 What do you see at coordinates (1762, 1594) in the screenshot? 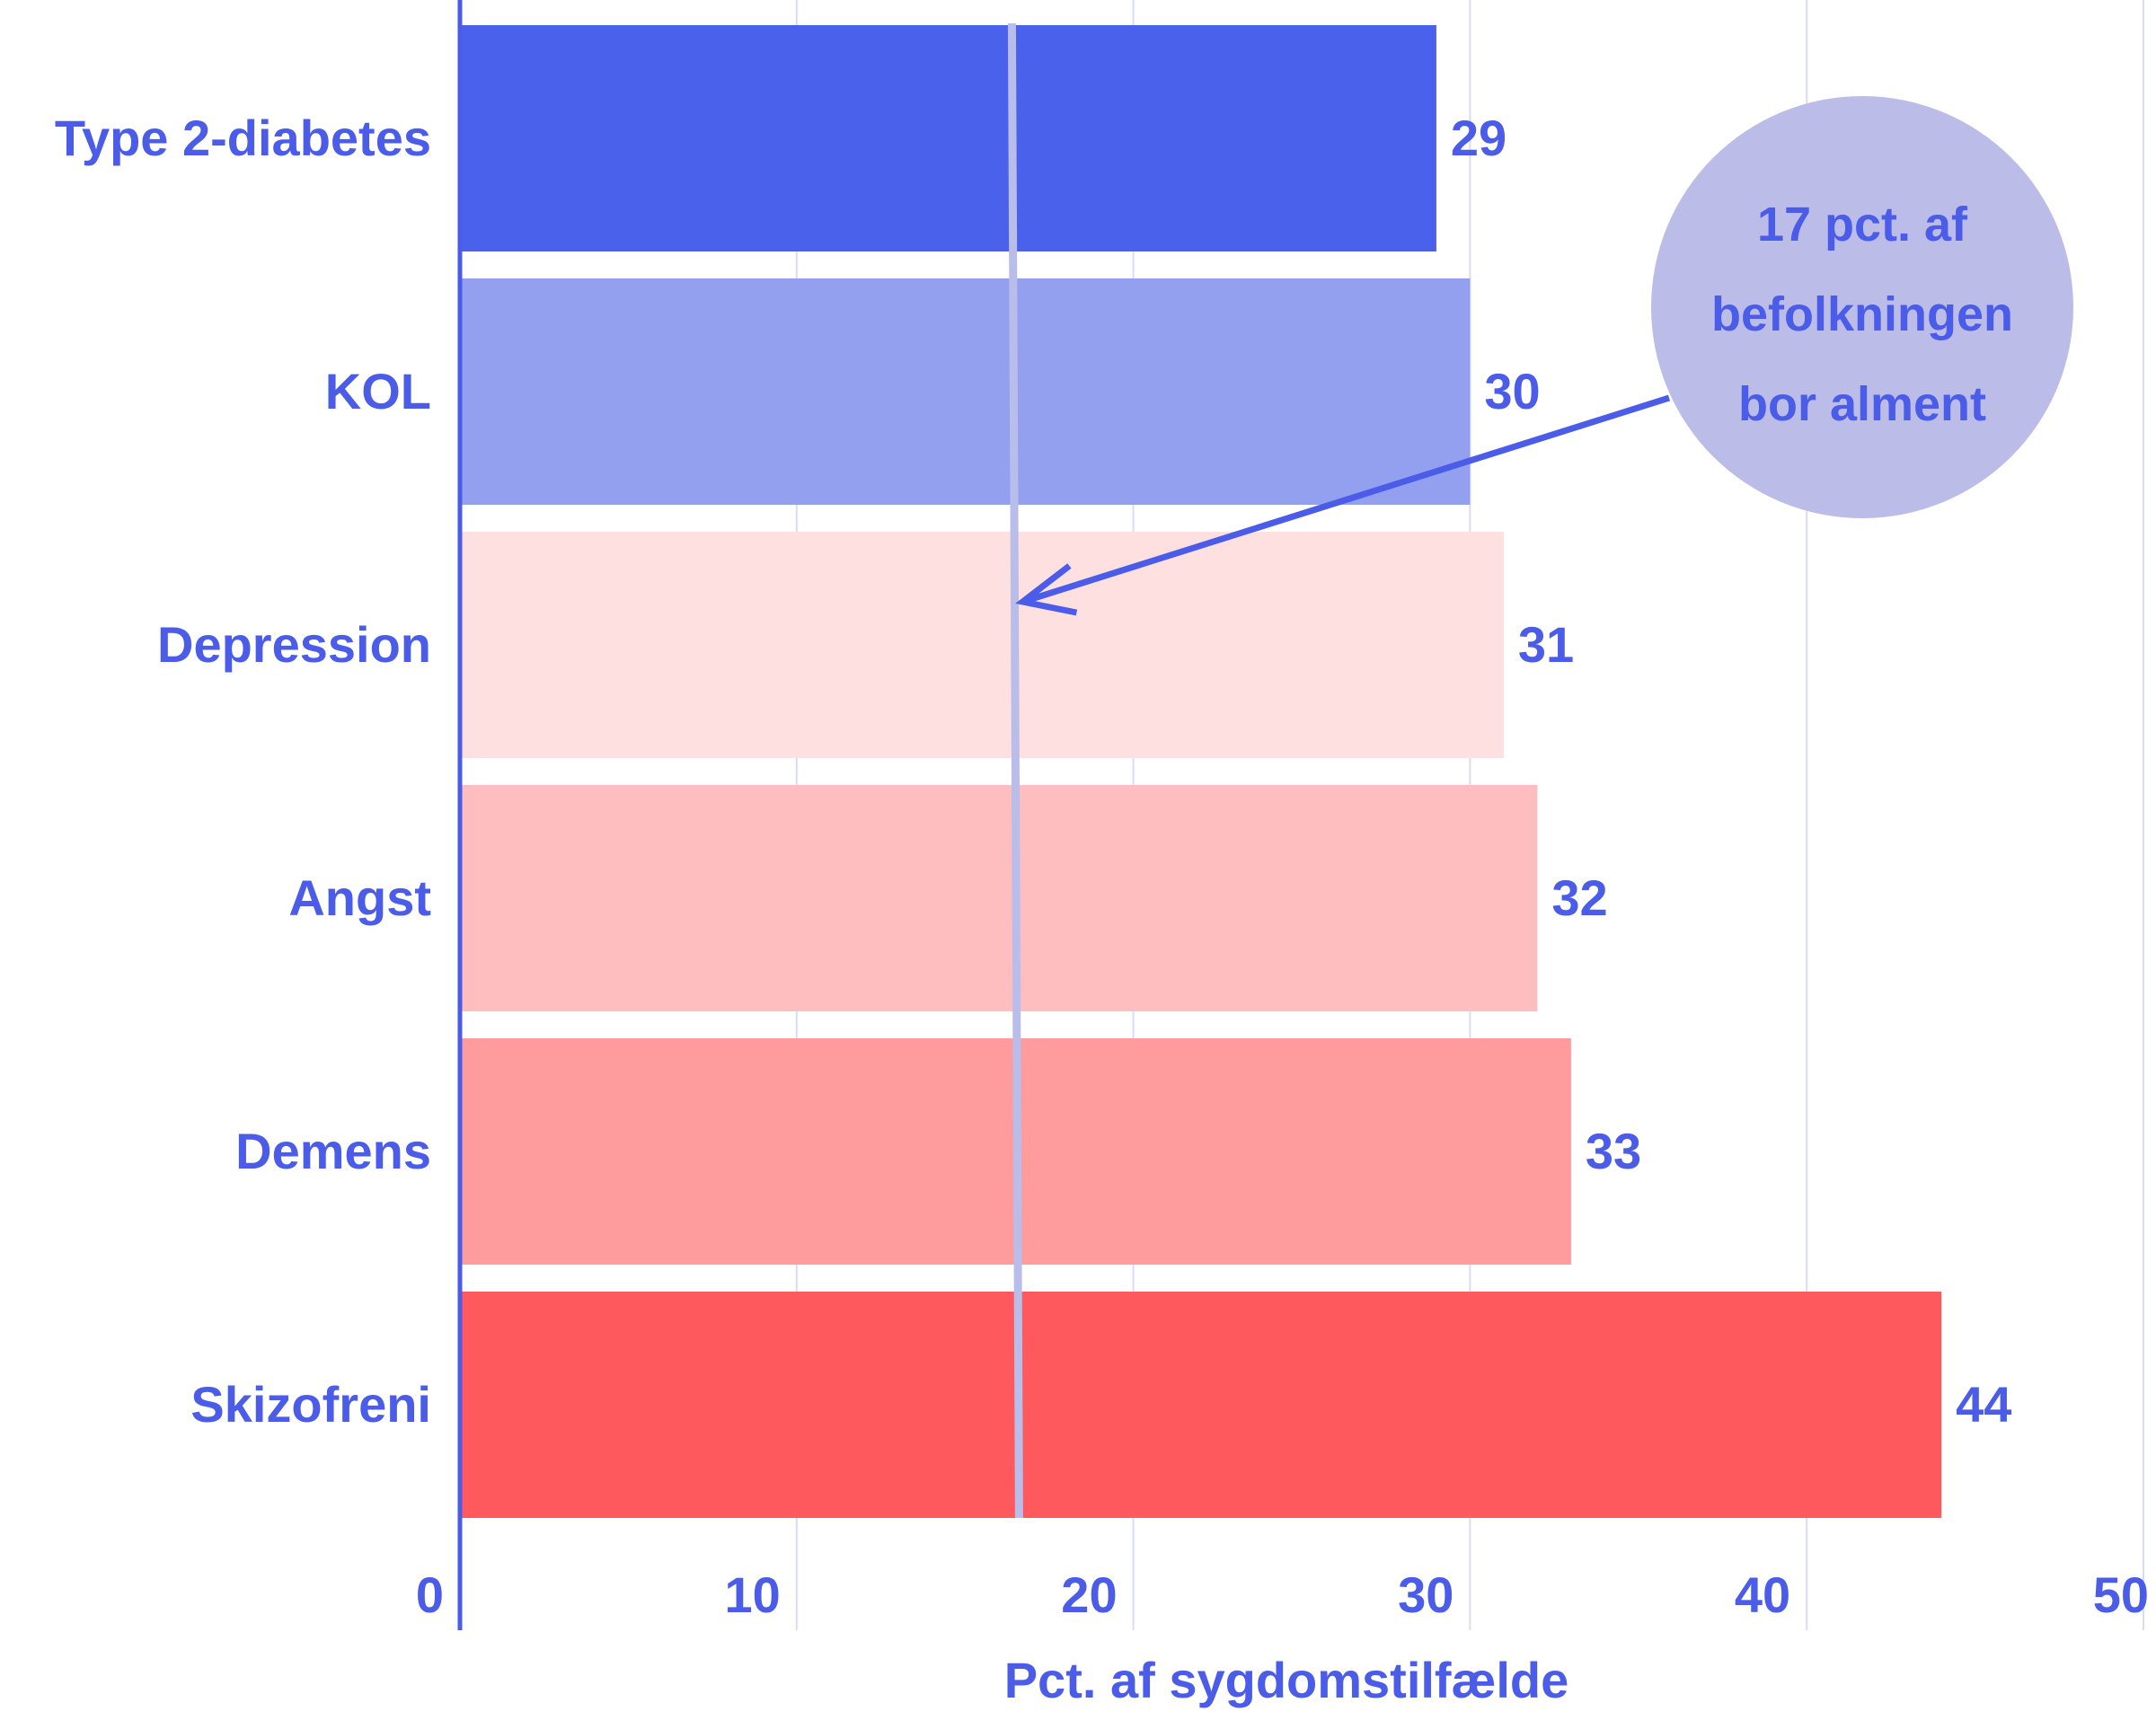
I see `x-tick-label: 40` at bounding box center [1762, 1594].